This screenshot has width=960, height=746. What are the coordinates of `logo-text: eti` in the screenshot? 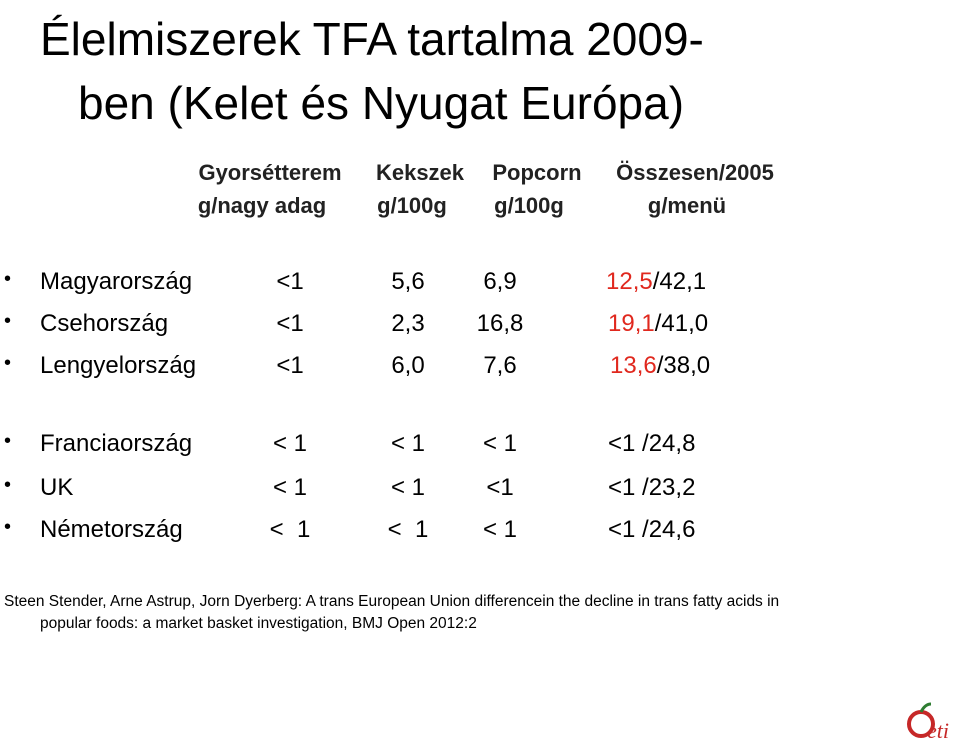 It's located at (938, 730).